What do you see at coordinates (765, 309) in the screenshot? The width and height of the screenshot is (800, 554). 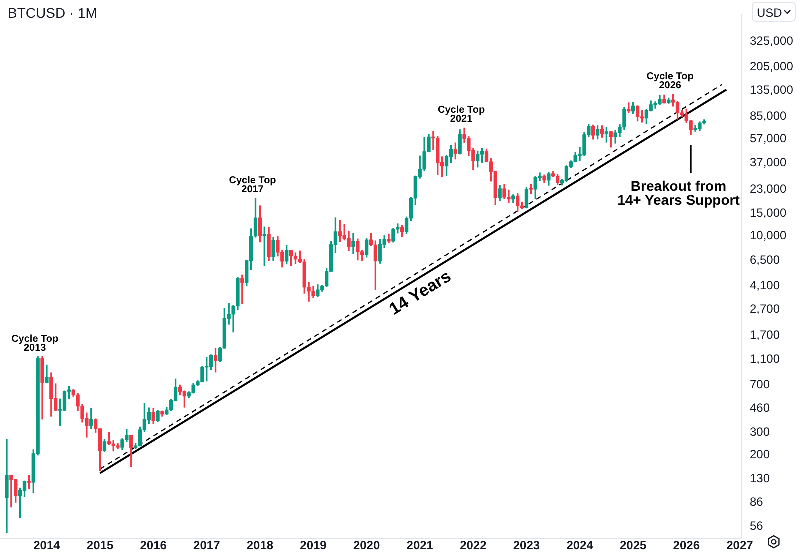 I see `y-tick-label: 2,700` at bounding box center [765, 309].